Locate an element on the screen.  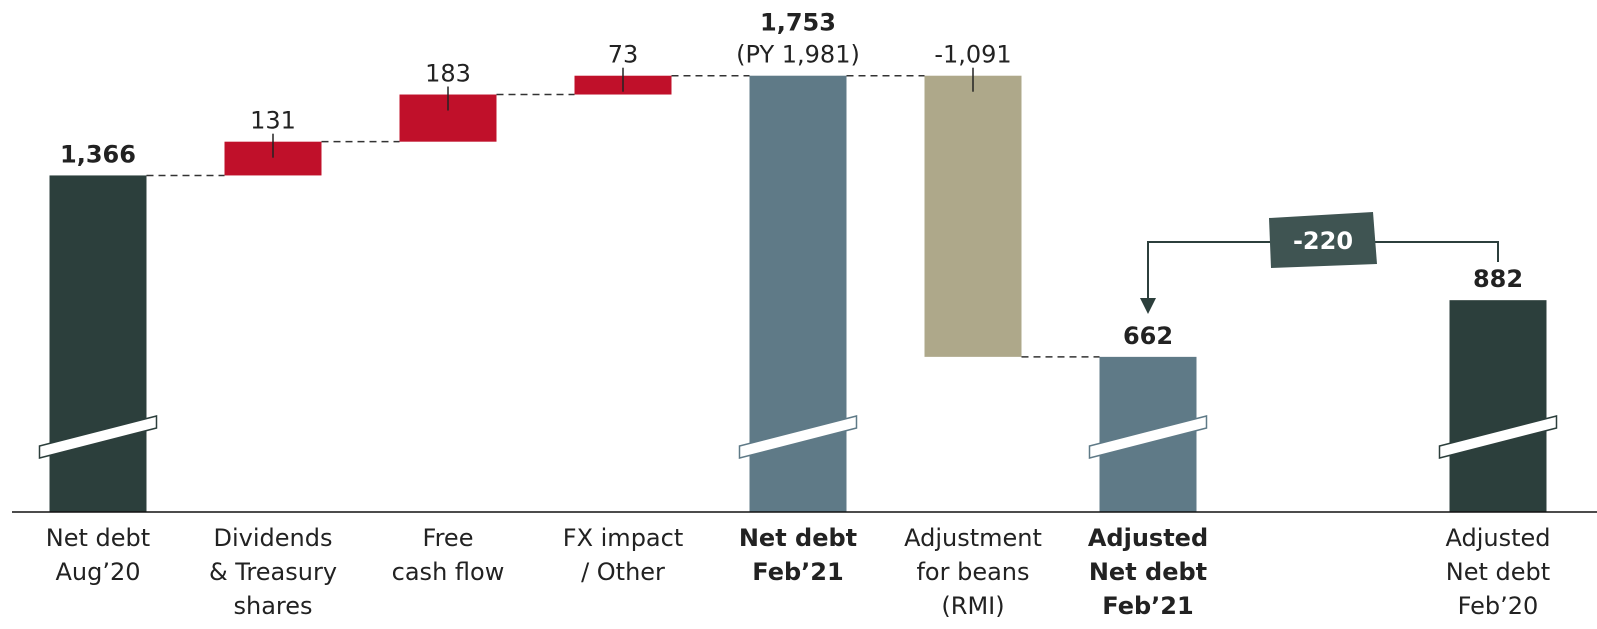
value-label: 131 is located at coordinates (273, 121).